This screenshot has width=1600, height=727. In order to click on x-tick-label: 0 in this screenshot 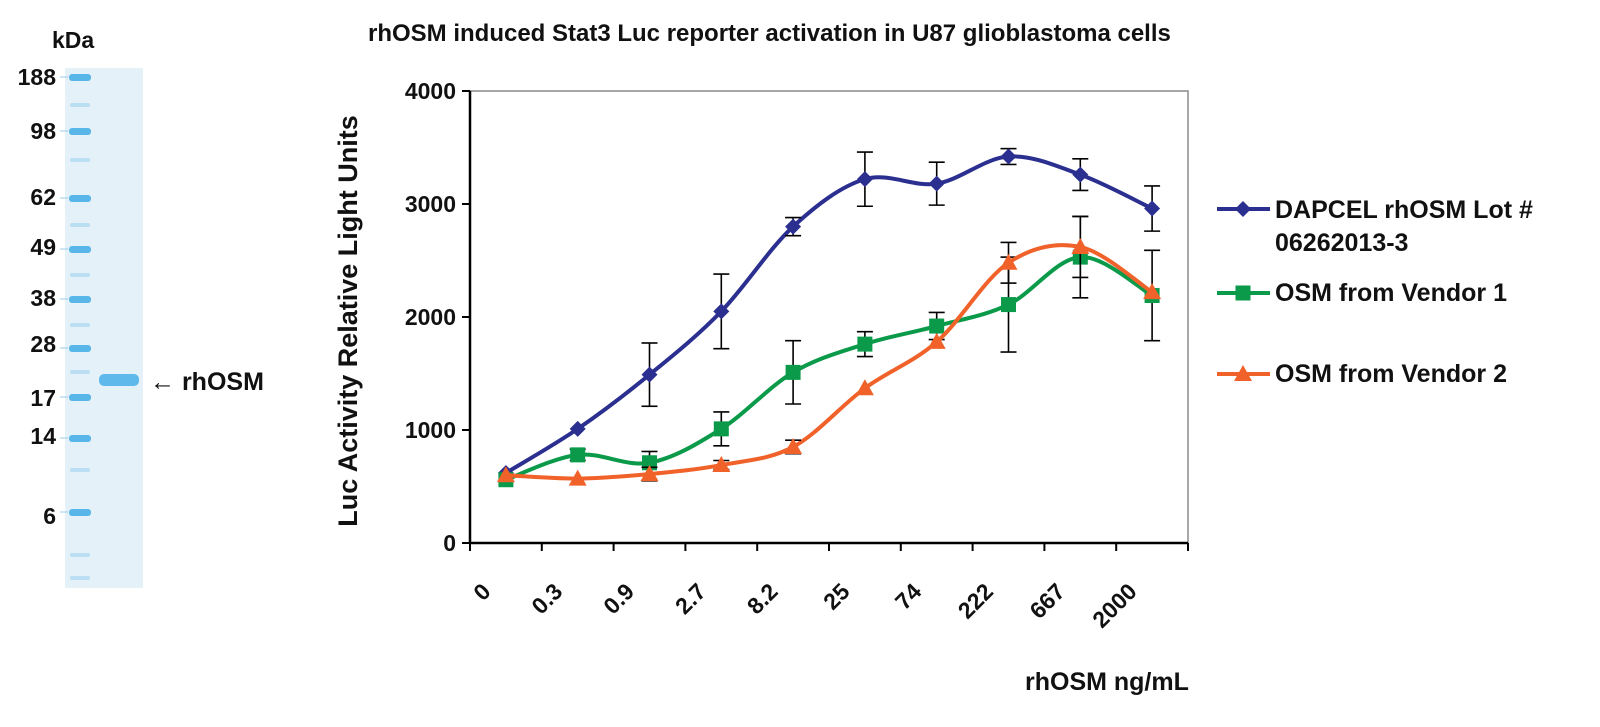, I will do `click(481, 591)`.